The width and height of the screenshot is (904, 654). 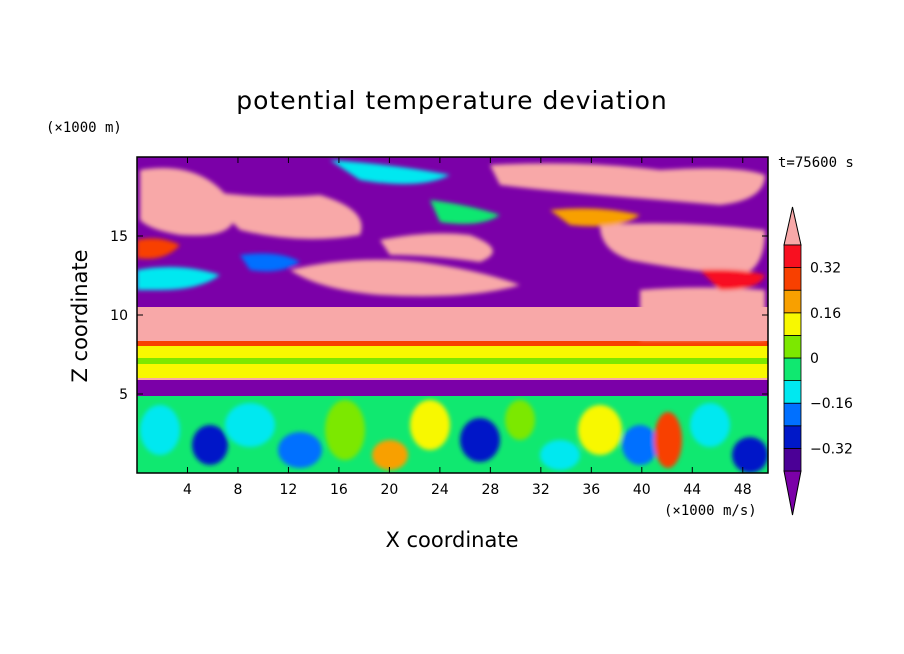 What do you see at coordinates (452, 540) in the screenshot?
I see `x-axis-label: X coordinate` at bounding box center [452, 540].